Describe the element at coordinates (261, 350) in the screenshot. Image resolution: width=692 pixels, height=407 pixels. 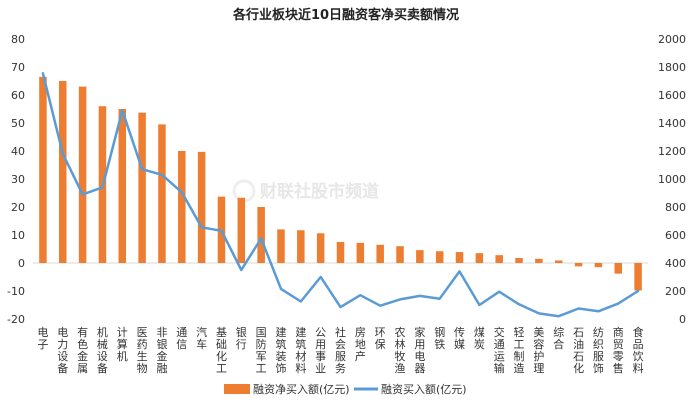
I see `x-tick-label: 国防军工` at that location.